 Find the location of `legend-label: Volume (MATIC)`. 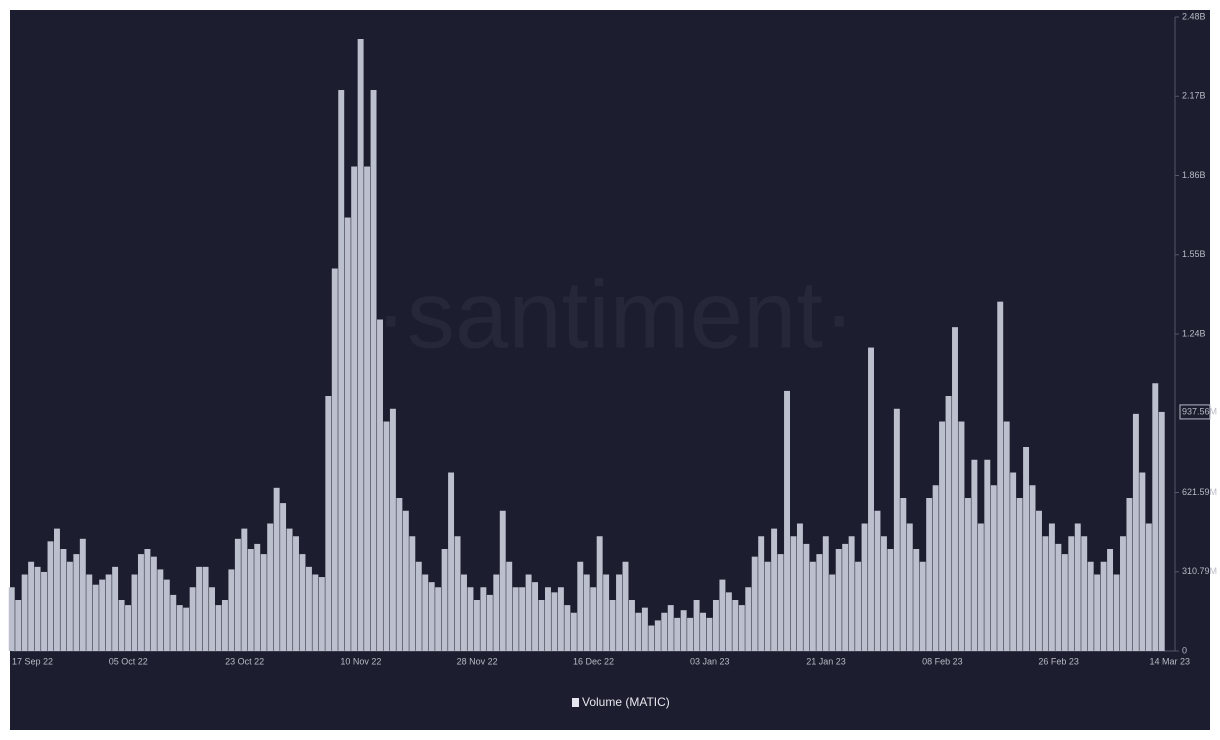

legend-label: Volume (MATIC) is located at coordinates (626, 702).